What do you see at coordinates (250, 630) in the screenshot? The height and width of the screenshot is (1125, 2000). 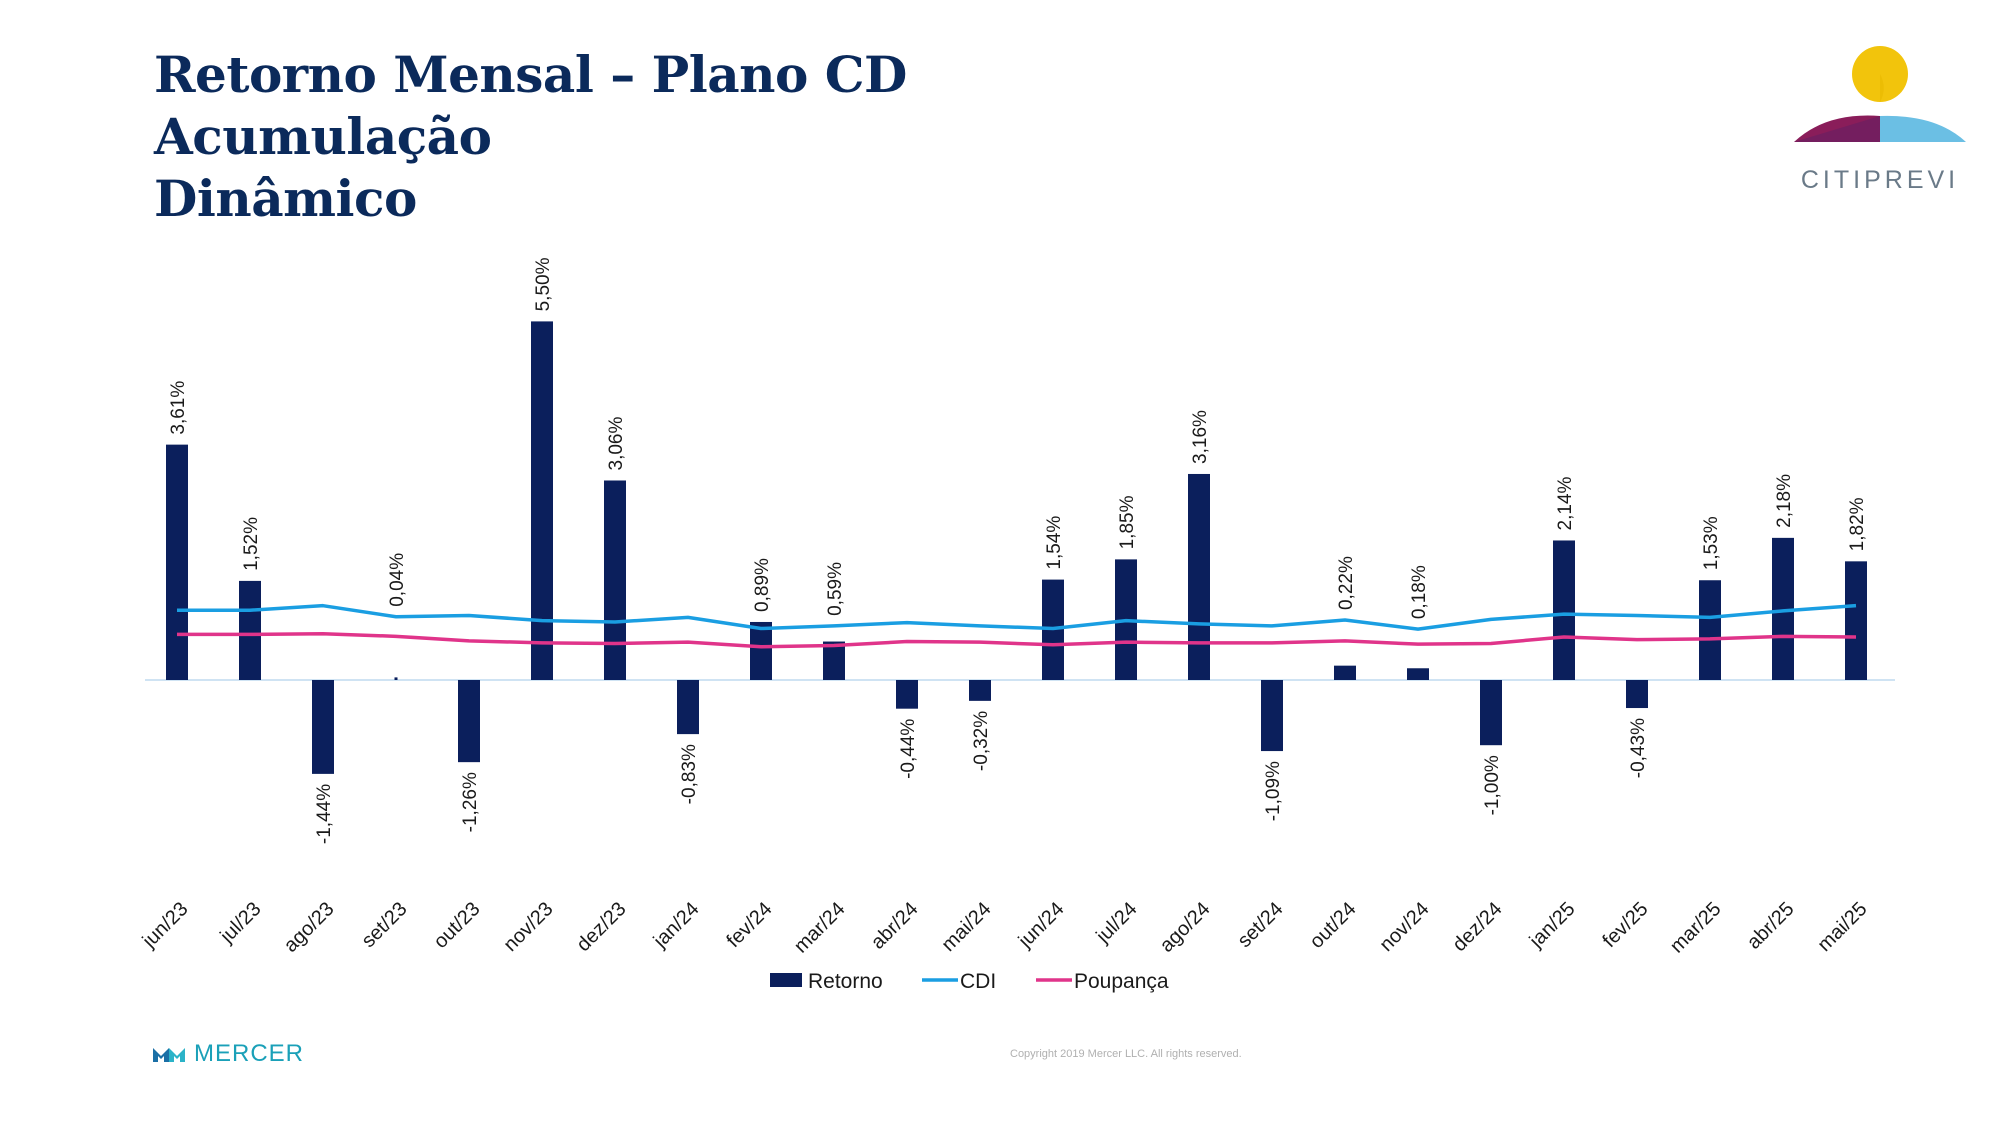 I see `bar-retorno-jul/23` at bounding box center [250, 630].